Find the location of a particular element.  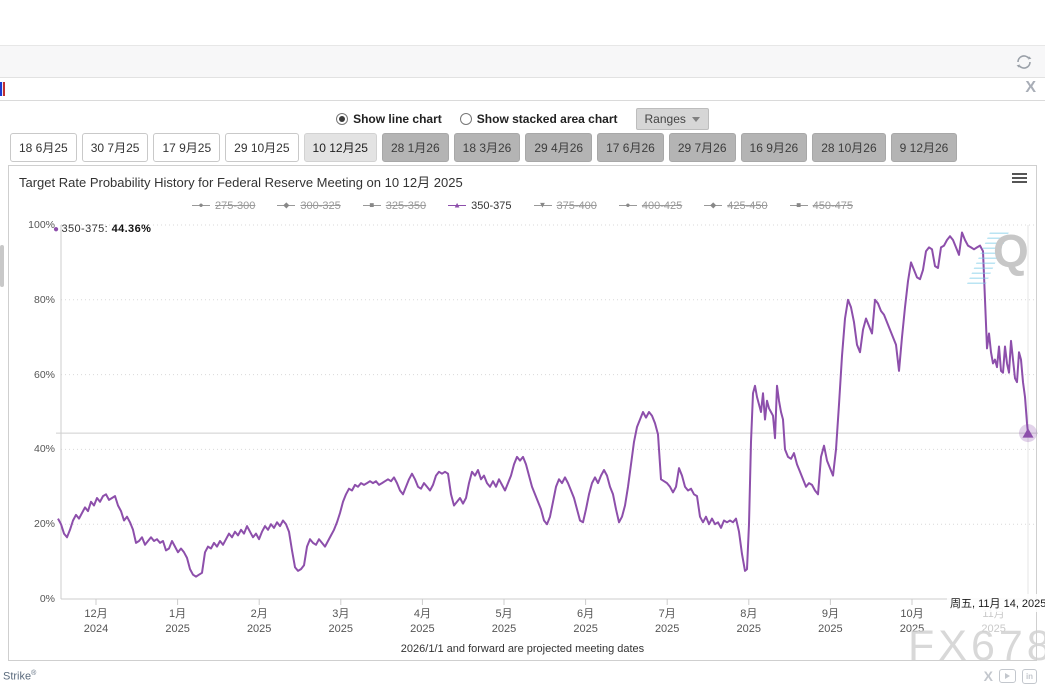

series-tooltip-value: 44.36% is located at coordinates (131, 229).